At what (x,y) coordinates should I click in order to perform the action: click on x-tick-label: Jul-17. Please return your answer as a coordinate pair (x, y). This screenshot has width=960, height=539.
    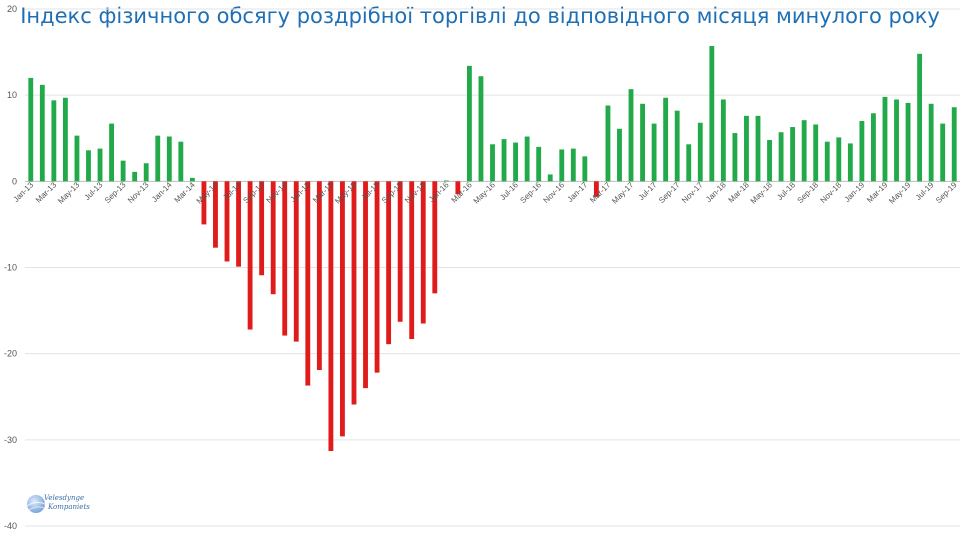
    Looking at the image, I should click on (648, 191).